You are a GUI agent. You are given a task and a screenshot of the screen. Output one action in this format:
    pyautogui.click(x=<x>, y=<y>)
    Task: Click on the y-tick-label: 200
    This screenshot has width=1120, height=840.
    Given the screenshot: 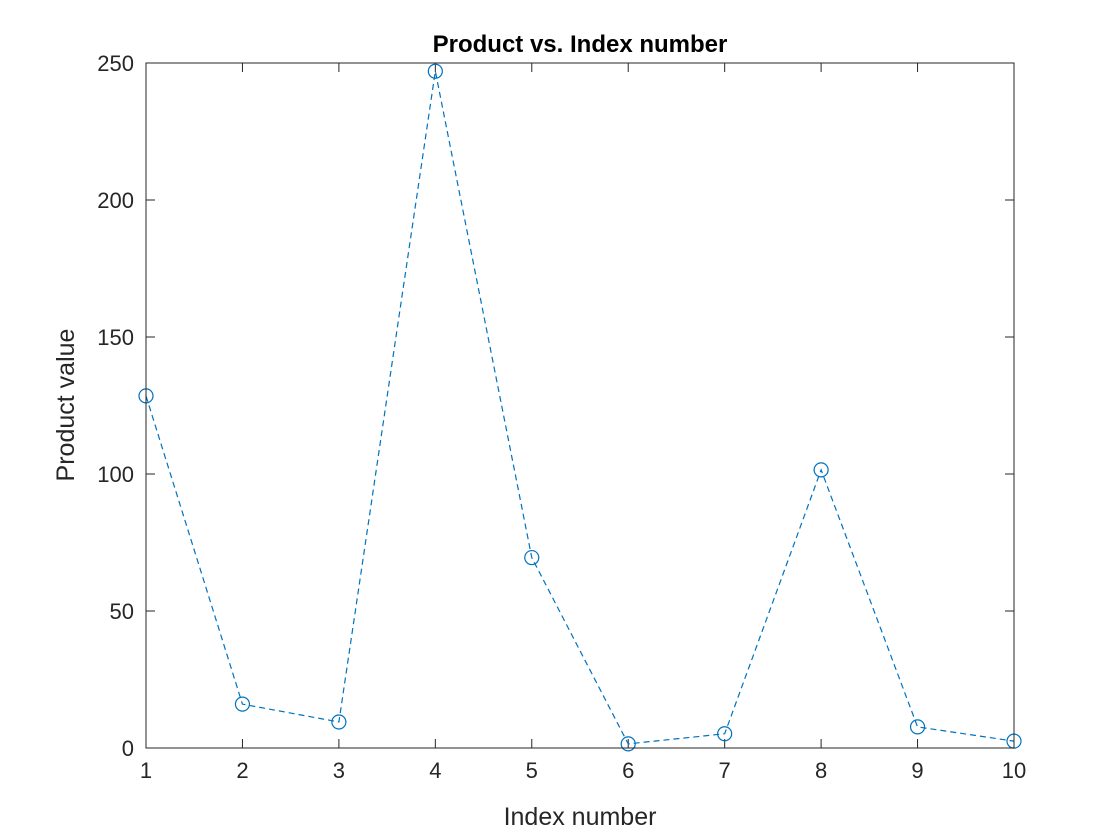 What is the action you would take?
    pyautogui.click(x=115, y=200)
    